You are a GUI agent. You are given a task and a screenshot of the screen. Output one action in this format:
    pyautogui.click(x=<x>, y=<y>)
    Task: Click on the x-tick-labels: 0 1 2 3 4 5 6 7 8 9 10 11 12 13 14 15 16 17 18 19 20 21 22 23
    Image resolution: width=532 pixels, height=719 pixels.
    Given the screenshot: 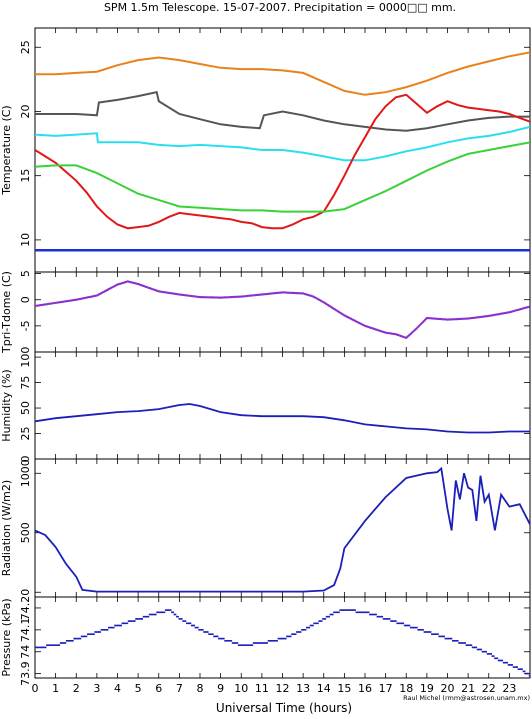 What is the action you would take?
    pyautogui.click(x=274, y=688)
    